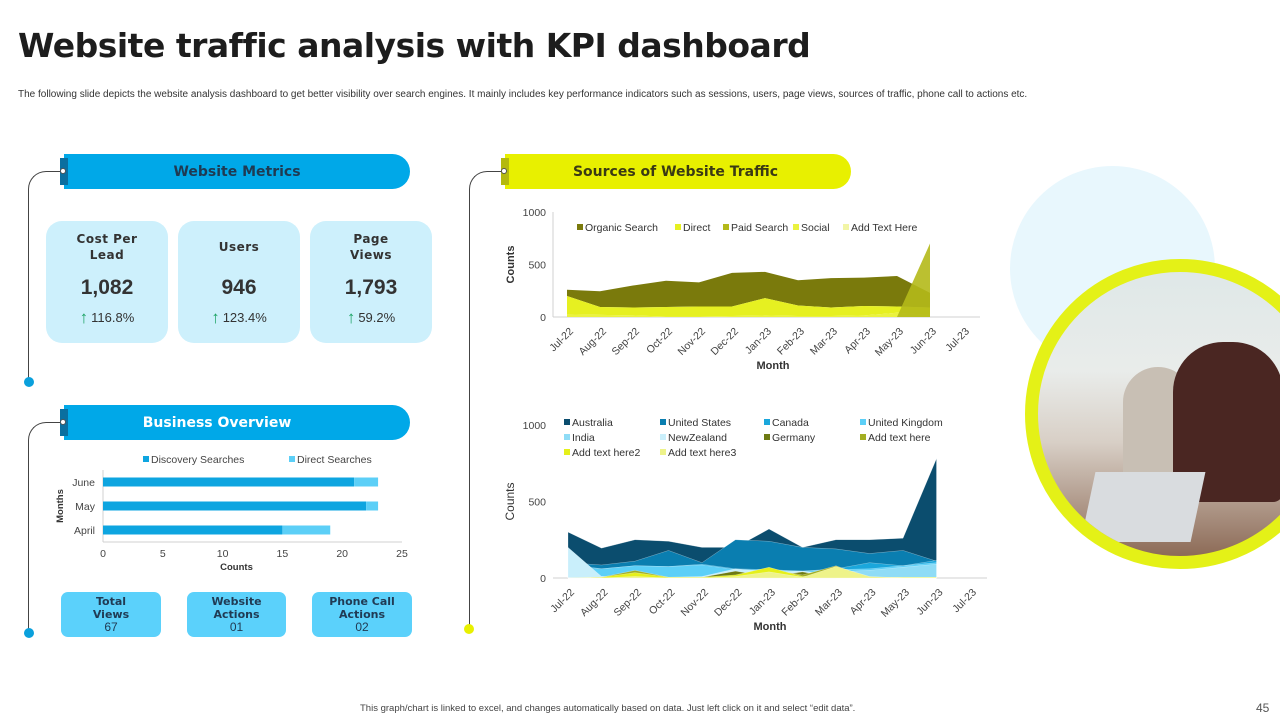 The image size is (1280, 720). Describe the element at coordinates (362, 608) in the screenshot. I see `tile-label: Phone Call Actions` at that location.